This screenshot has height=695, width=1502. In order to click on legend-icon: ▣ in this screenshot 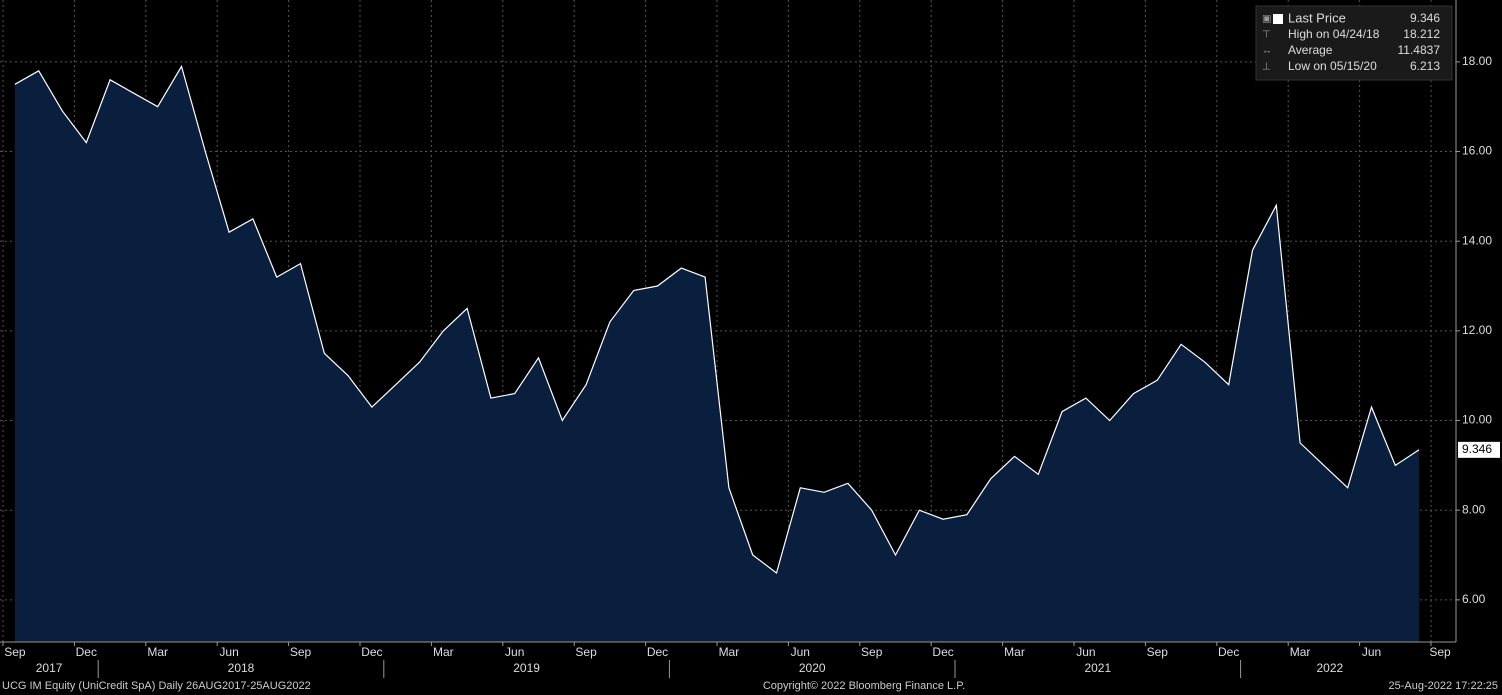, I will do `click(1266, 19)`.